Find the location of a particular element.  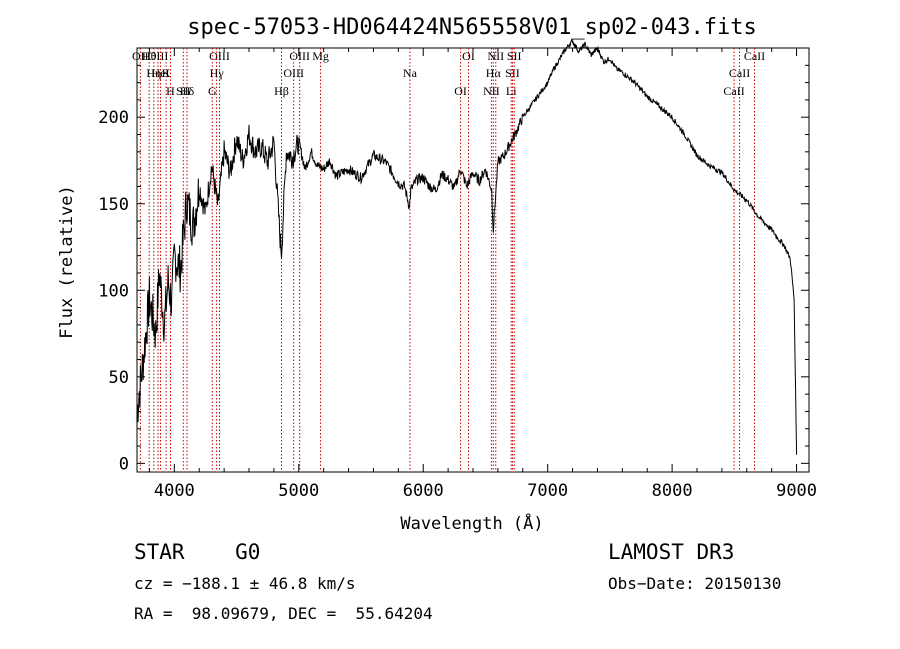

spectral-line-label: HeI is located at coordinates (161, 73).